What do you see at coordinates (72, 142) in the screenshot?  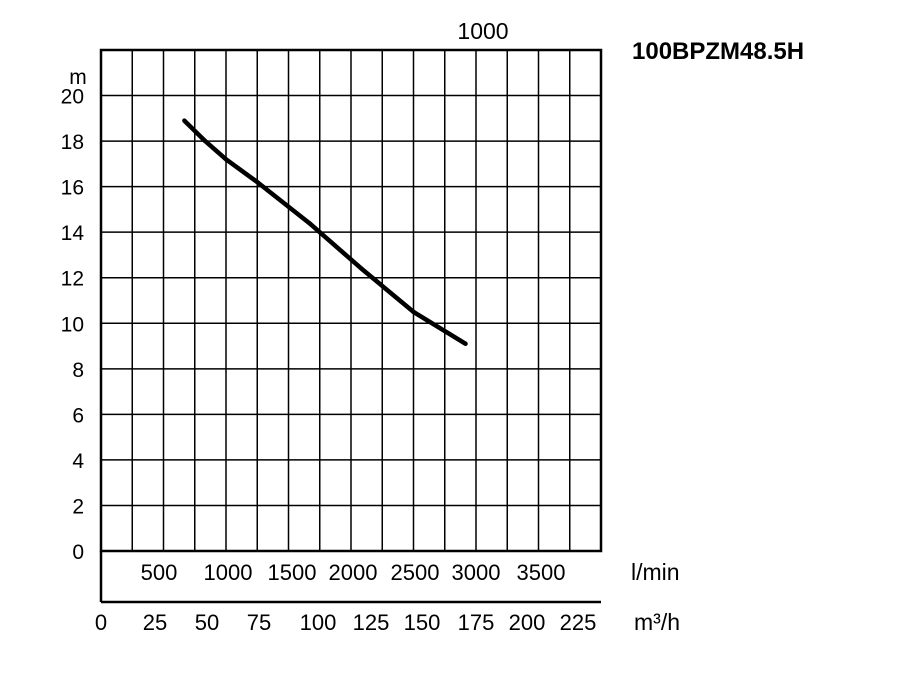 I see `y-tick-label: 18` at bounding box center [72, 142].